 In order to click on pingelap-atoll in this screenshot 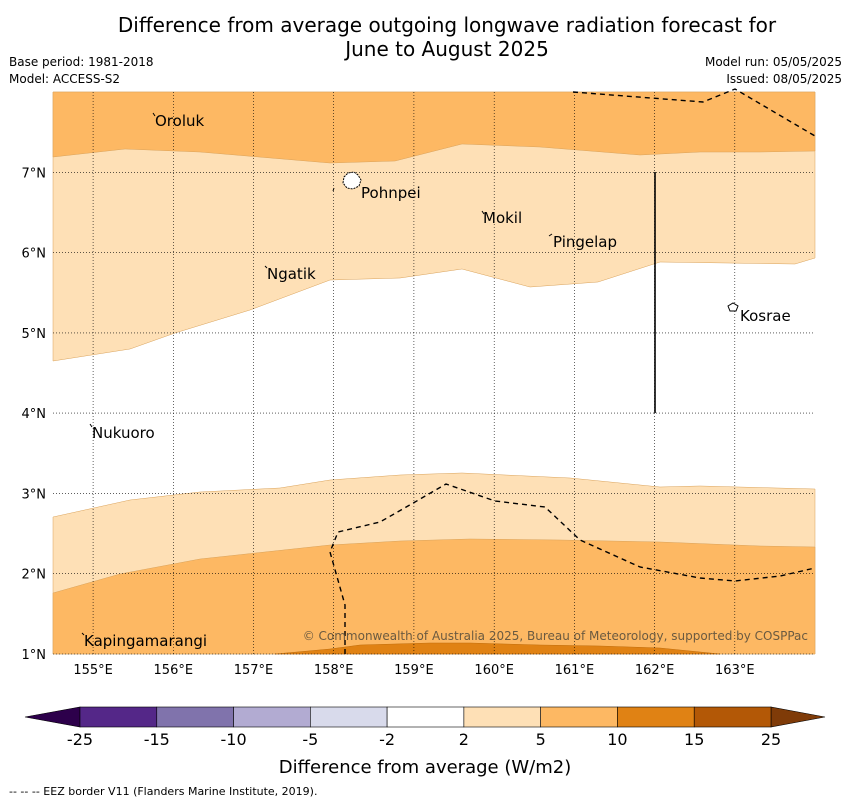, I will do `click(550, 235)`.